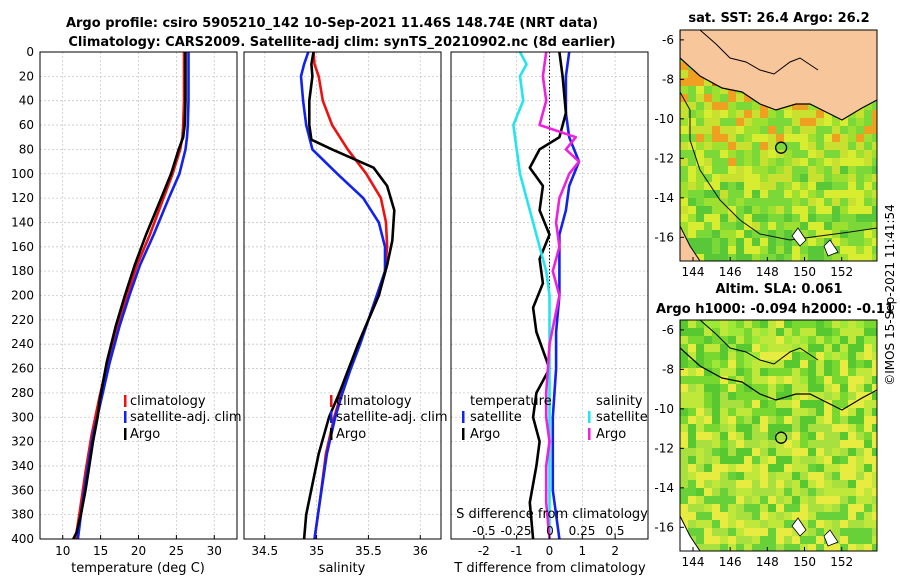  Describe the element at coordinates (804, 272) in the screenshot. I see `lon-tick-label: 150` at that location.